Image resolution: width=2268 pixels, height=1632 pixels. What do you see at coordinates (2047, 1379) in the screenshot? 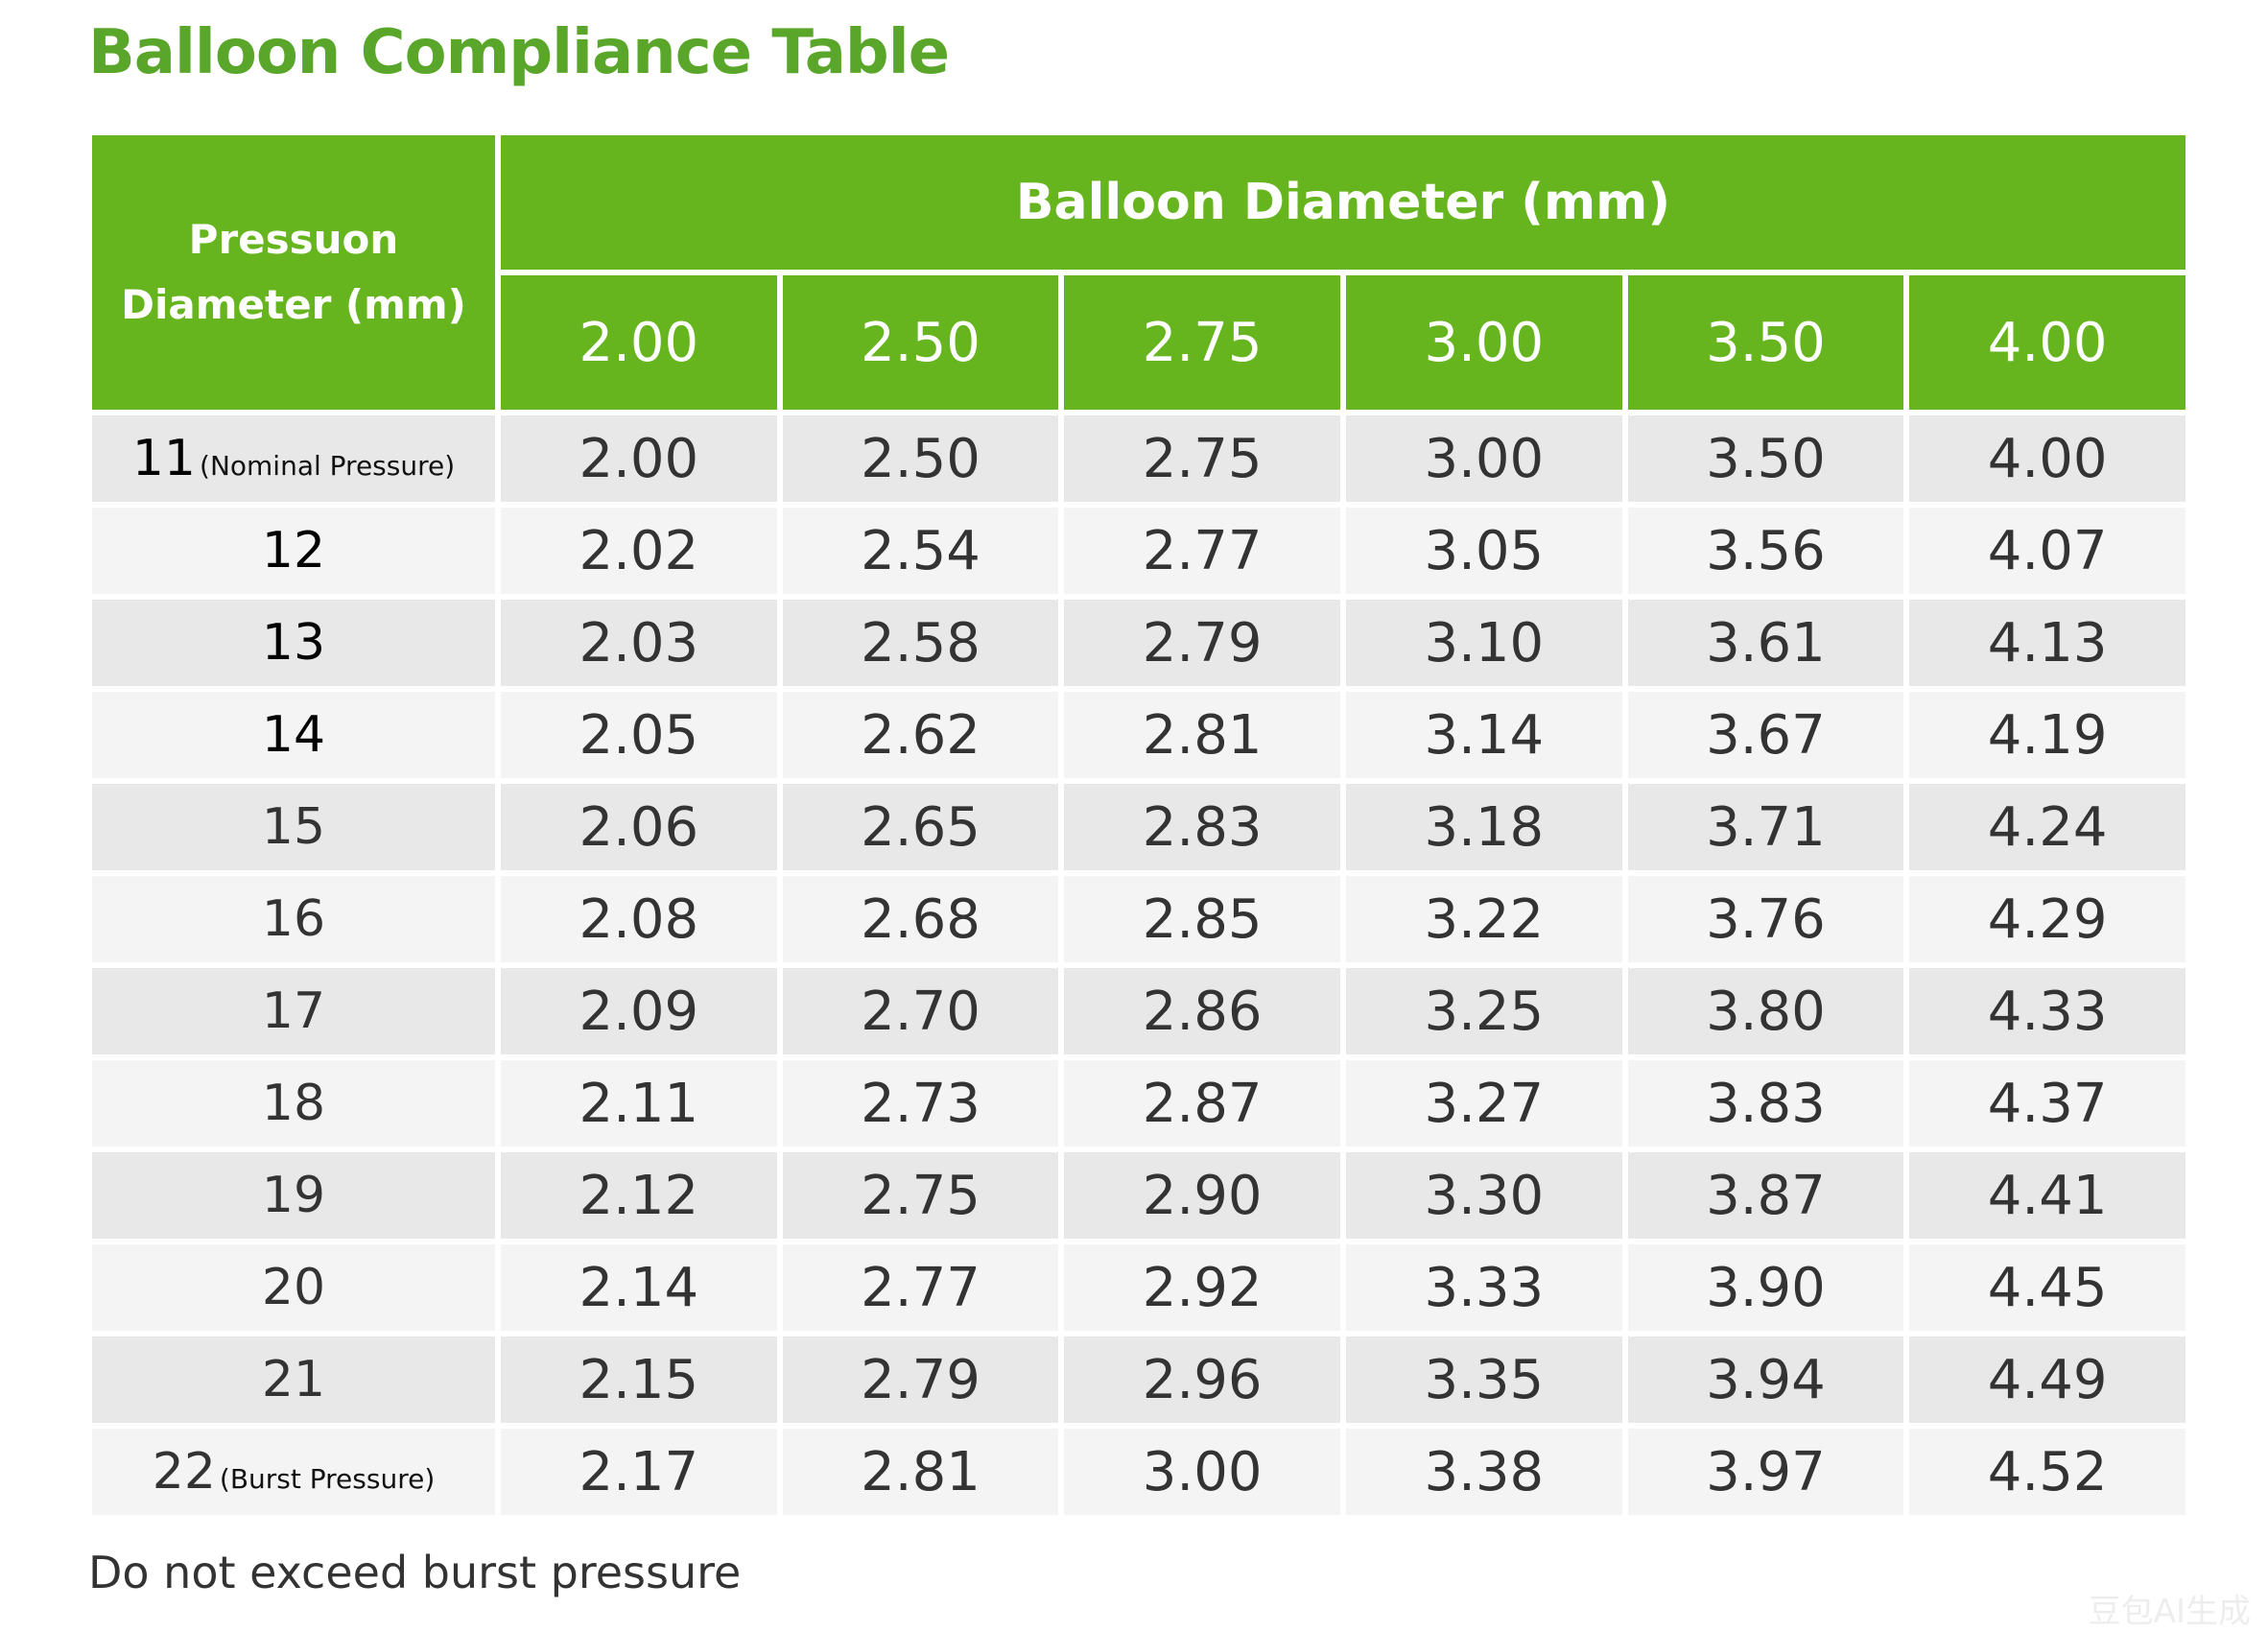
I see `diameter-cell: 4.49` at bounding box center [2047, 1379].